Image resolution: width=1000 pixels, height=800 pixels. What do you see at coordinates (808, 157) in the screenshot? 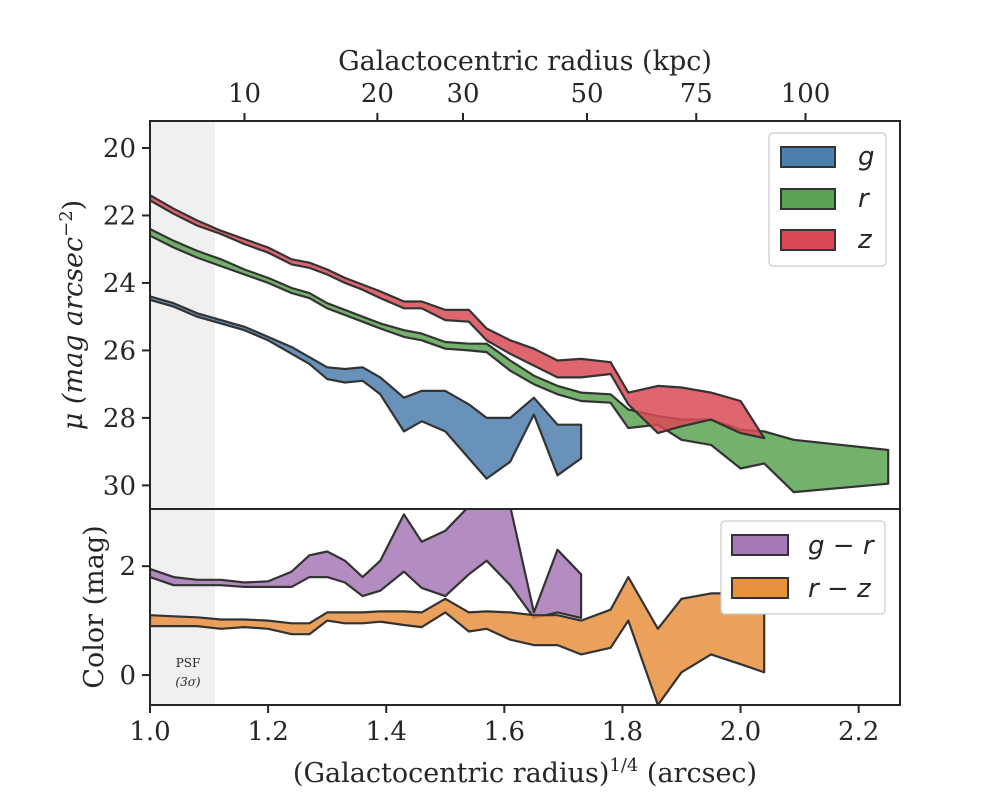
I see `legend-swatch-g` at bounding box center [808, 157].